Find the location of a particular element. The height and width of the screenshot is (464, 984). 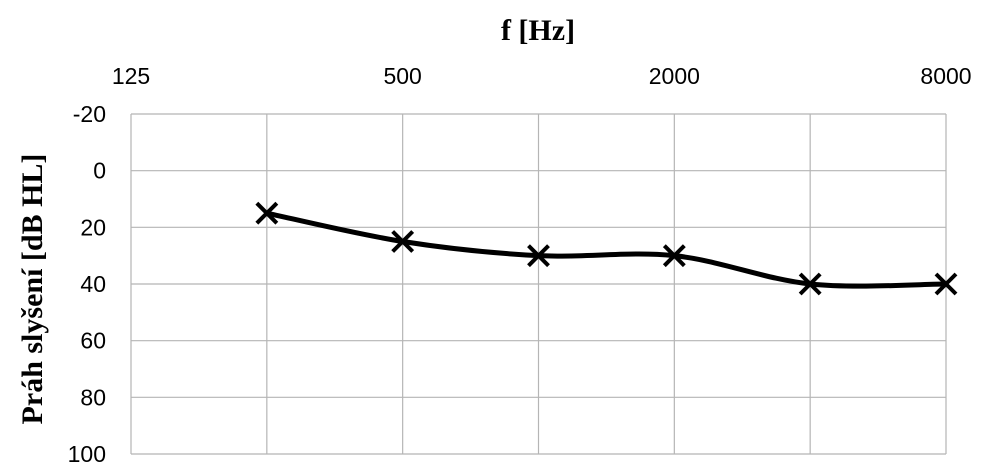

y-tick-label: 100 is located at coordinates (87, 452).